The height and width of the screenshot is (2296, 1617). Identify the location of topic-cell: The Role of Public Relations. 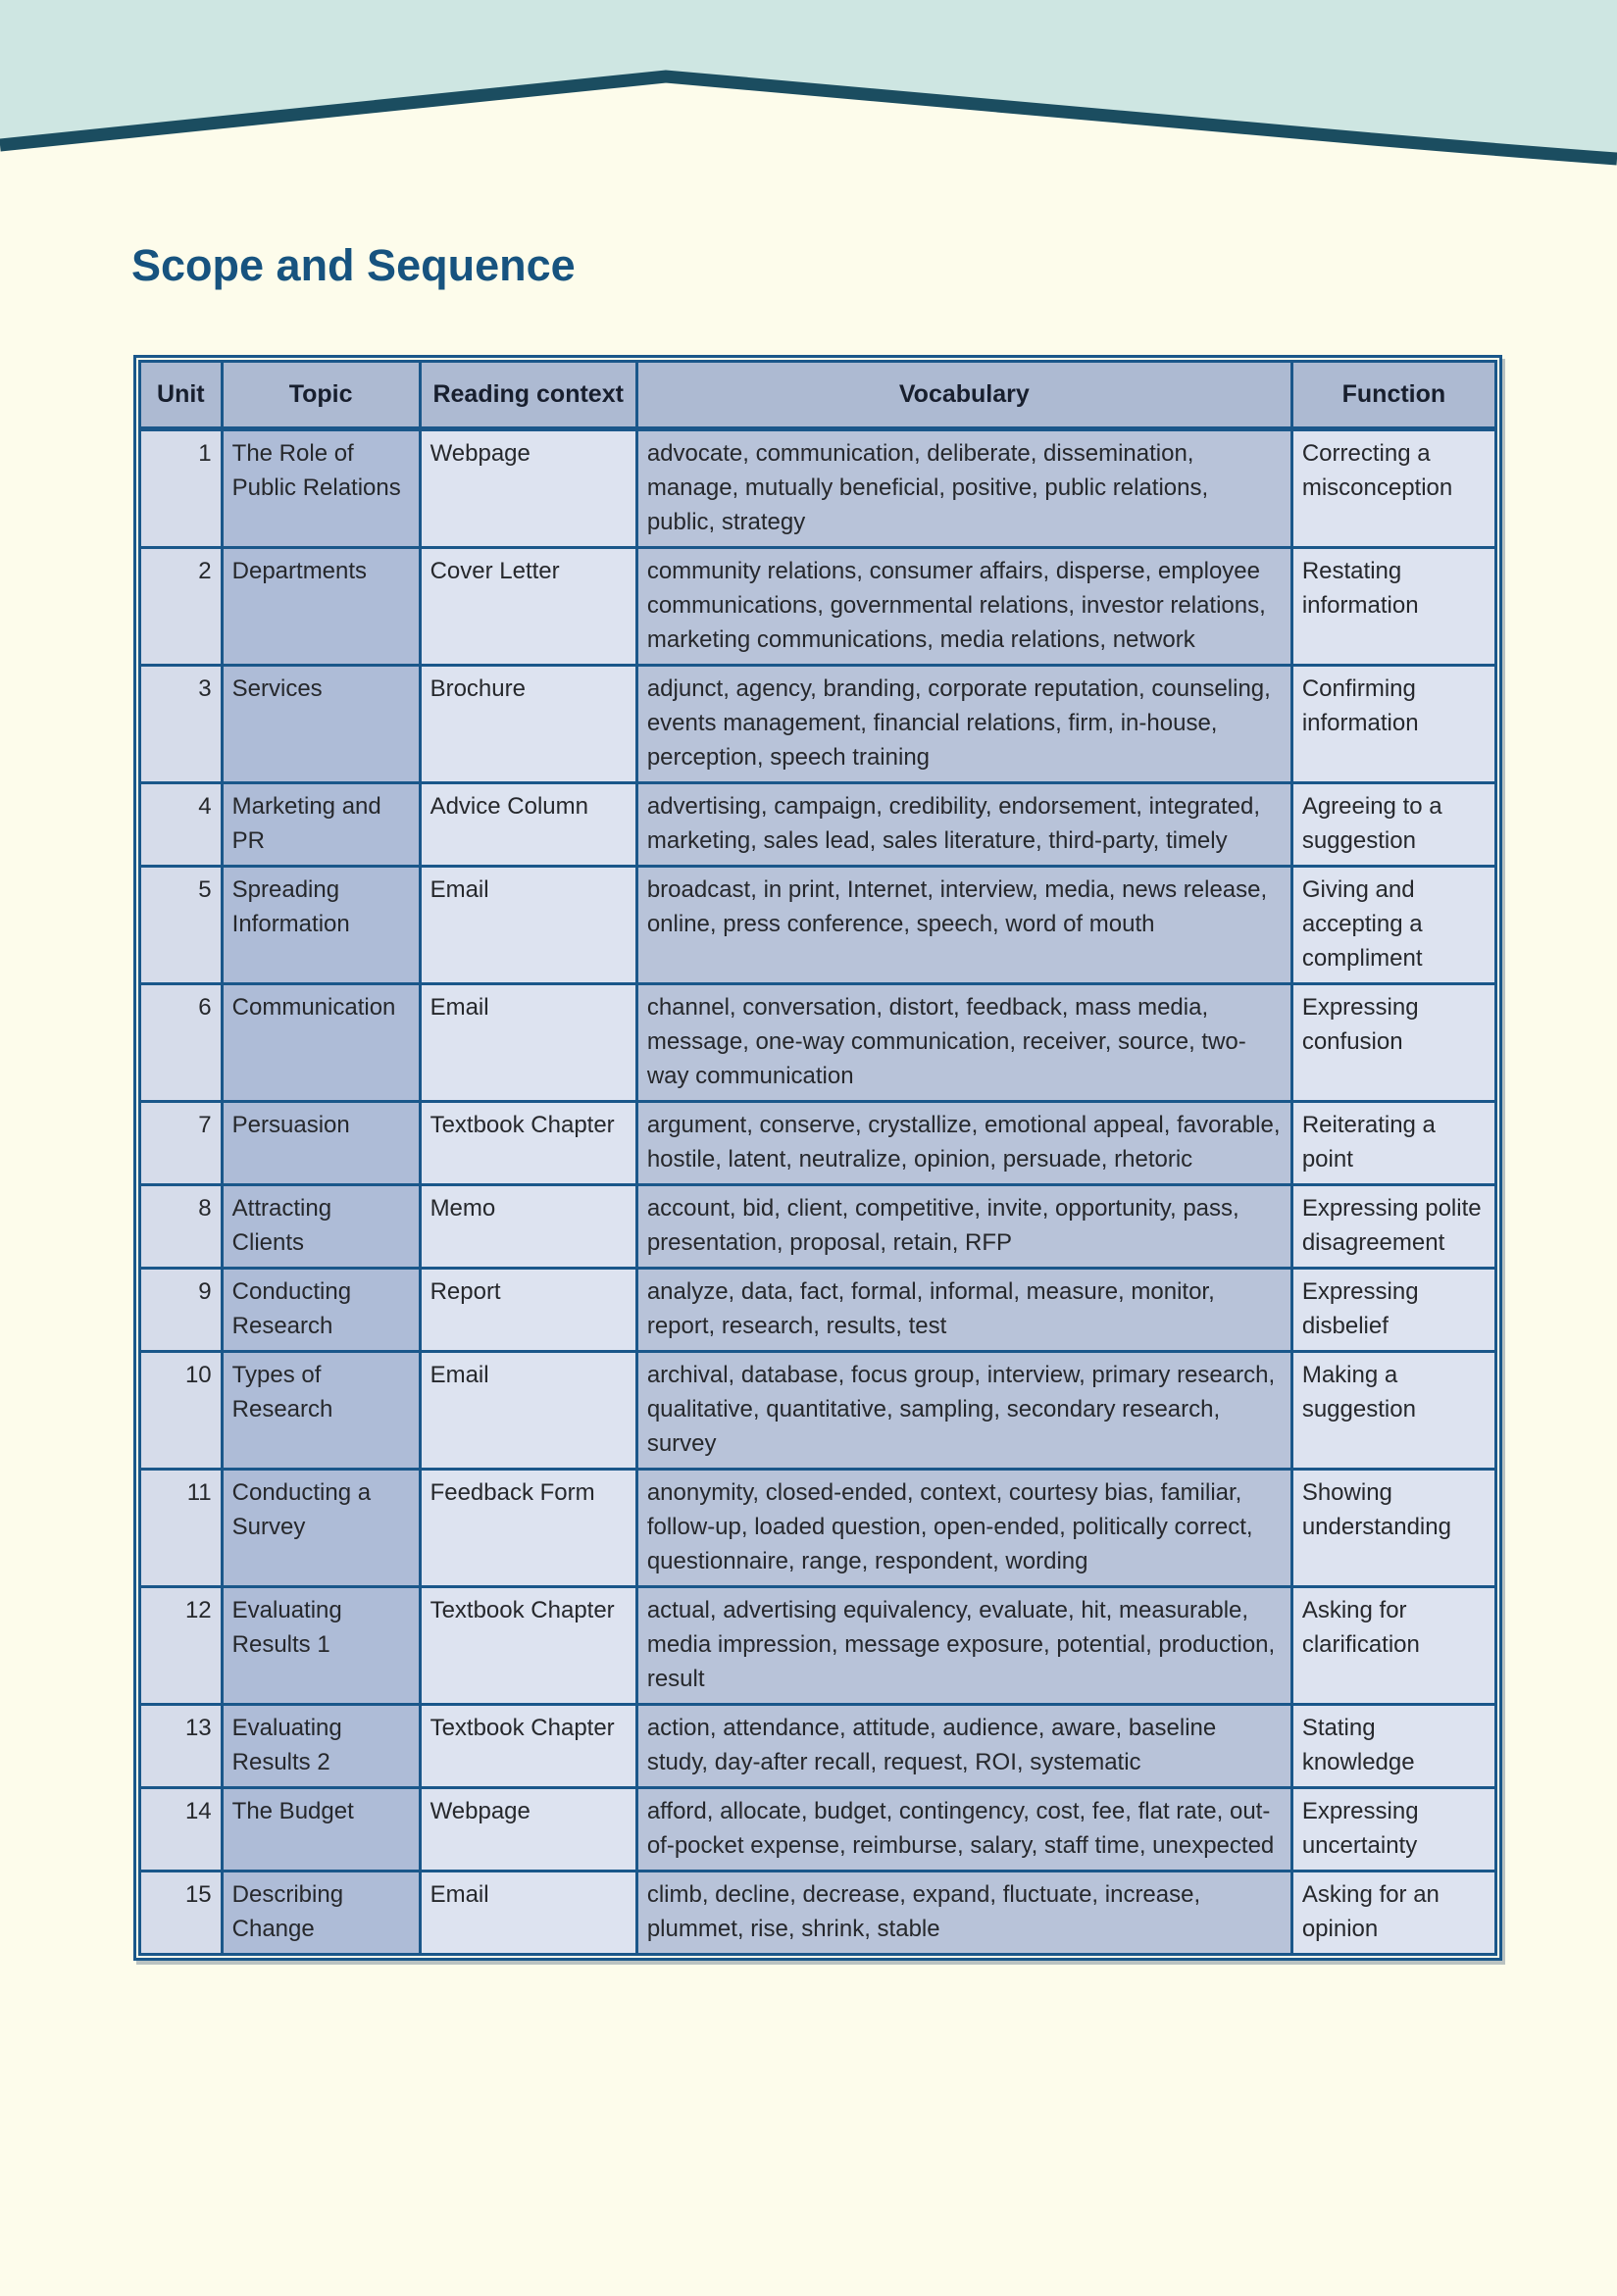
(321, 488).